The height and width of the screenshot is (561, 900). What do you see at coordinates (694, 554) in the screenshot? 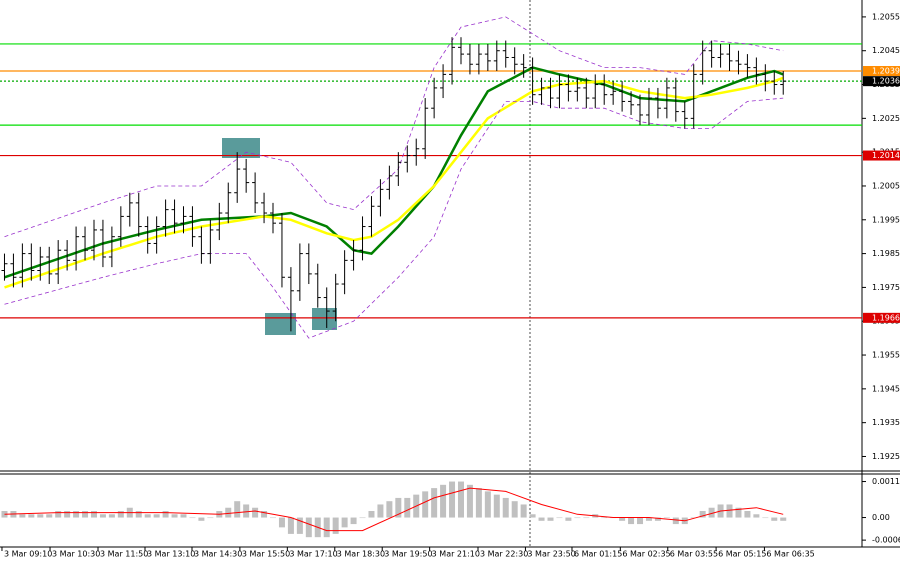
I see `x-tick-label: 6 Mar 03:55` at bounding box center [694, 554].